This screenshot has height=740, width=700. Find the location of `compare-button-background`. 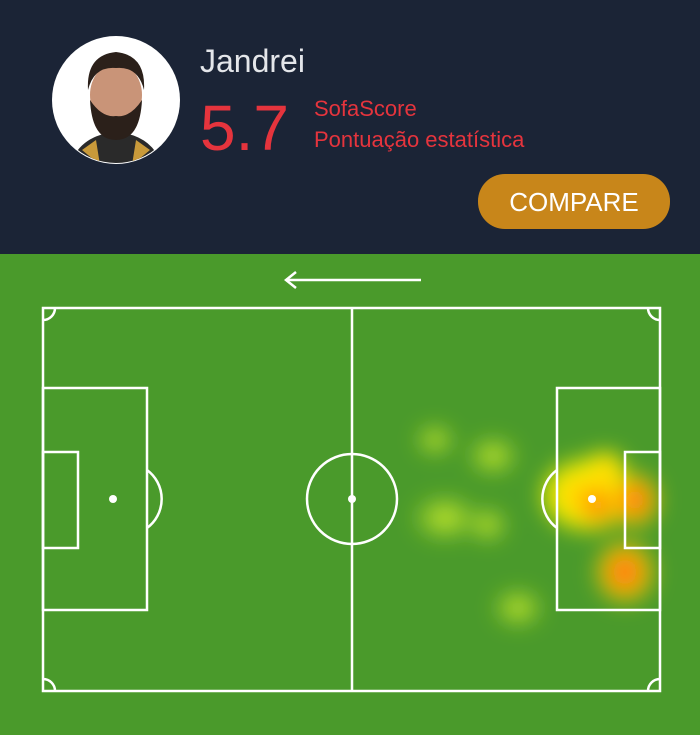

compare-button-background is located at coordinates (574, 201).